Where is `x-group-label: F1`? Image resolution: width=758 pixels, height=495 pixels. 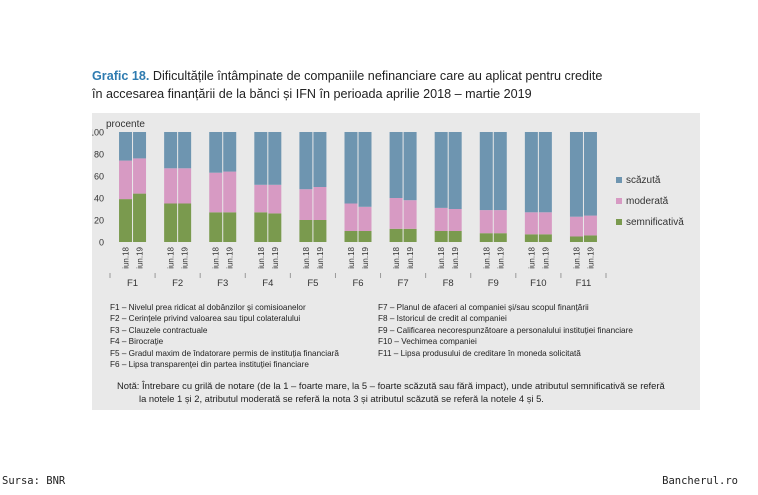 x-group-label: F1 is located at coordinates (132, 283).